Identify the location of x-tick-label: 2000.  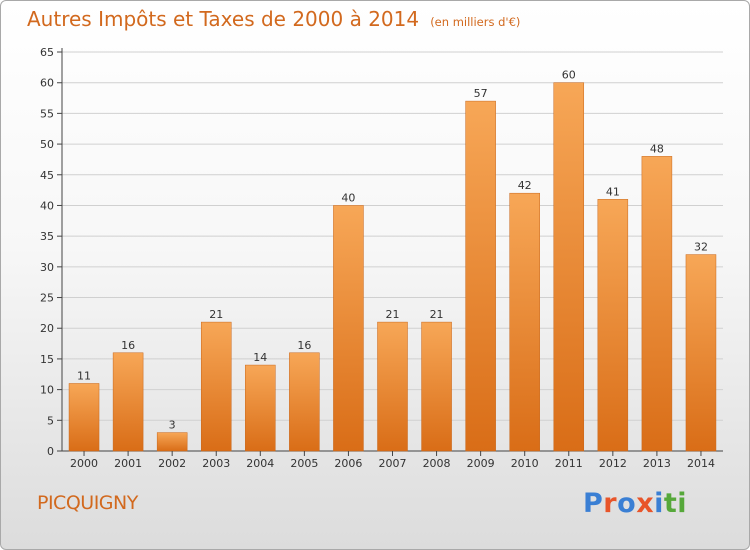
(84, 463).